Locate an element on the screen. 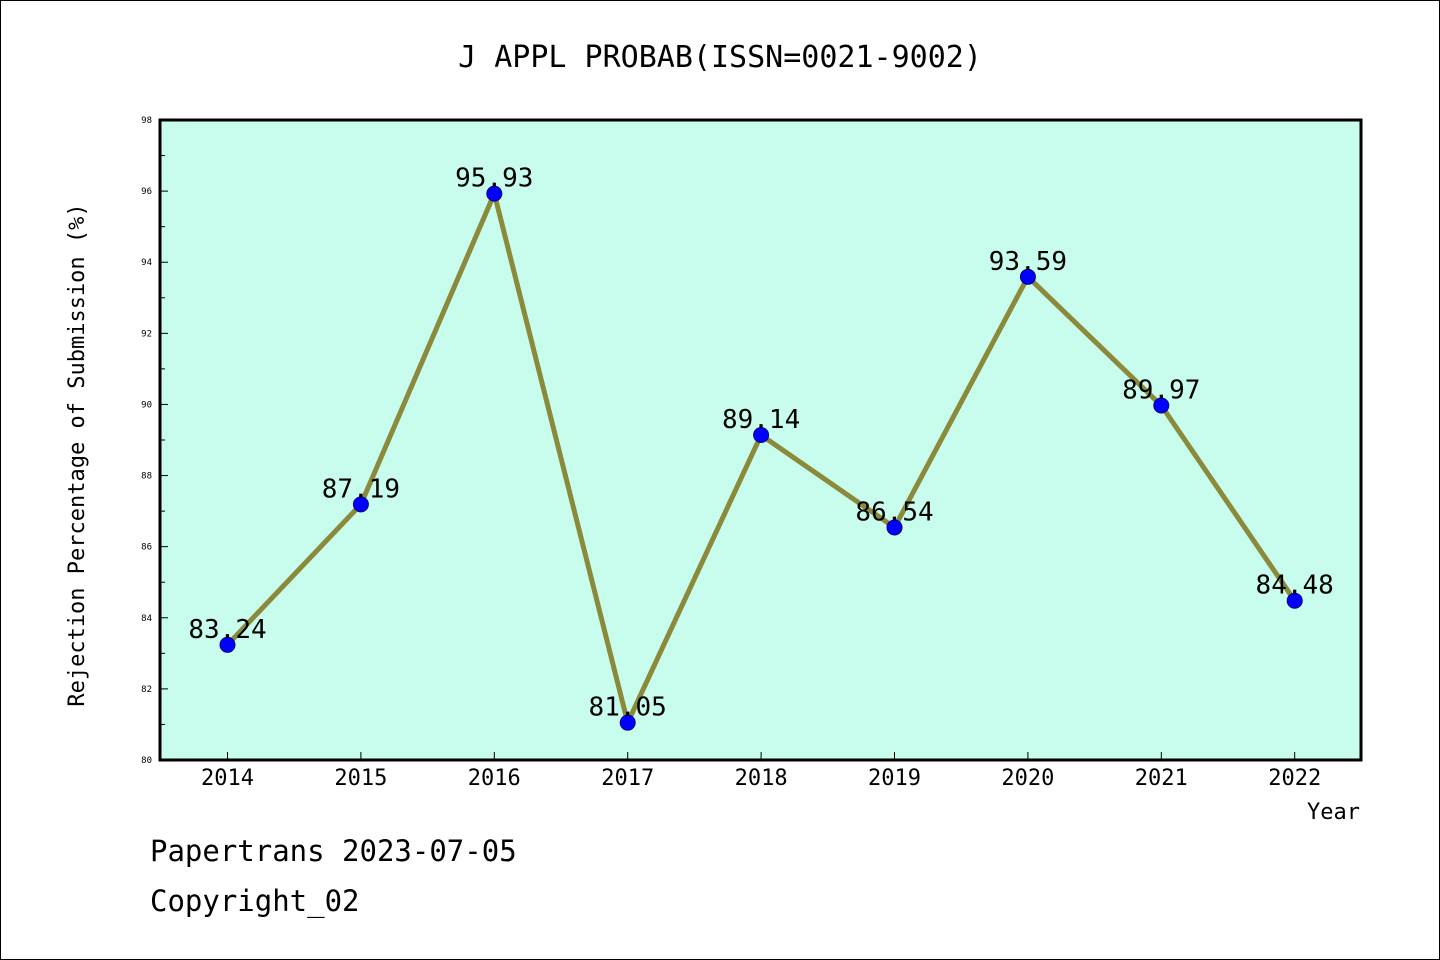 The height and width of the screenshot is (960, 1440). x-axis-label: Year is located at coordinates (1333, 812).